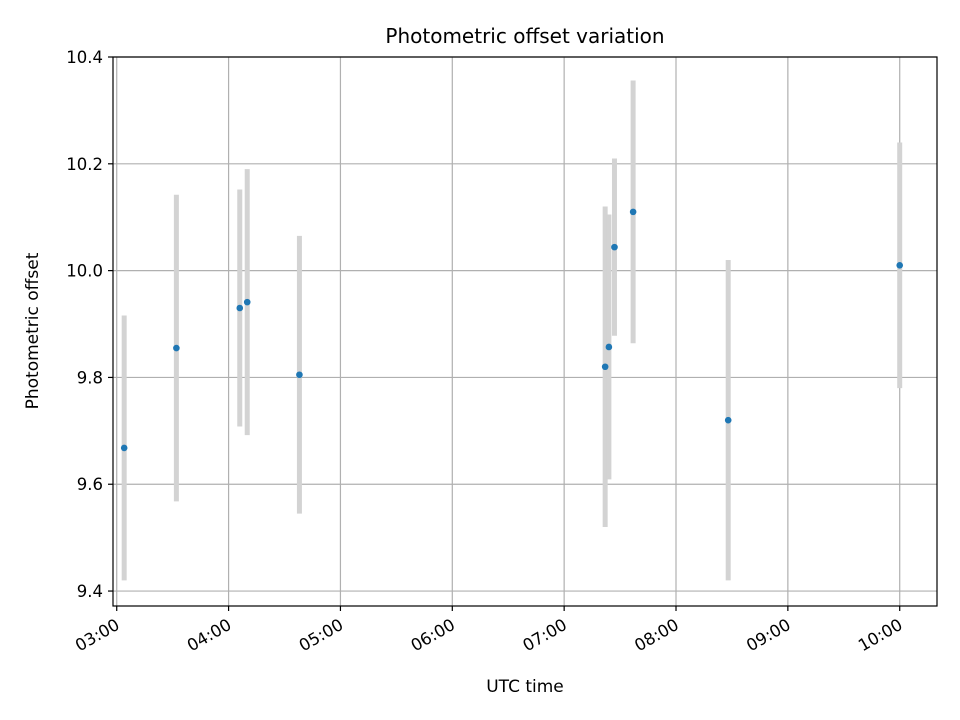 This screenshot has height=720, width=960. I want to click on x-tick-label: 09:00, so click(768, 635).